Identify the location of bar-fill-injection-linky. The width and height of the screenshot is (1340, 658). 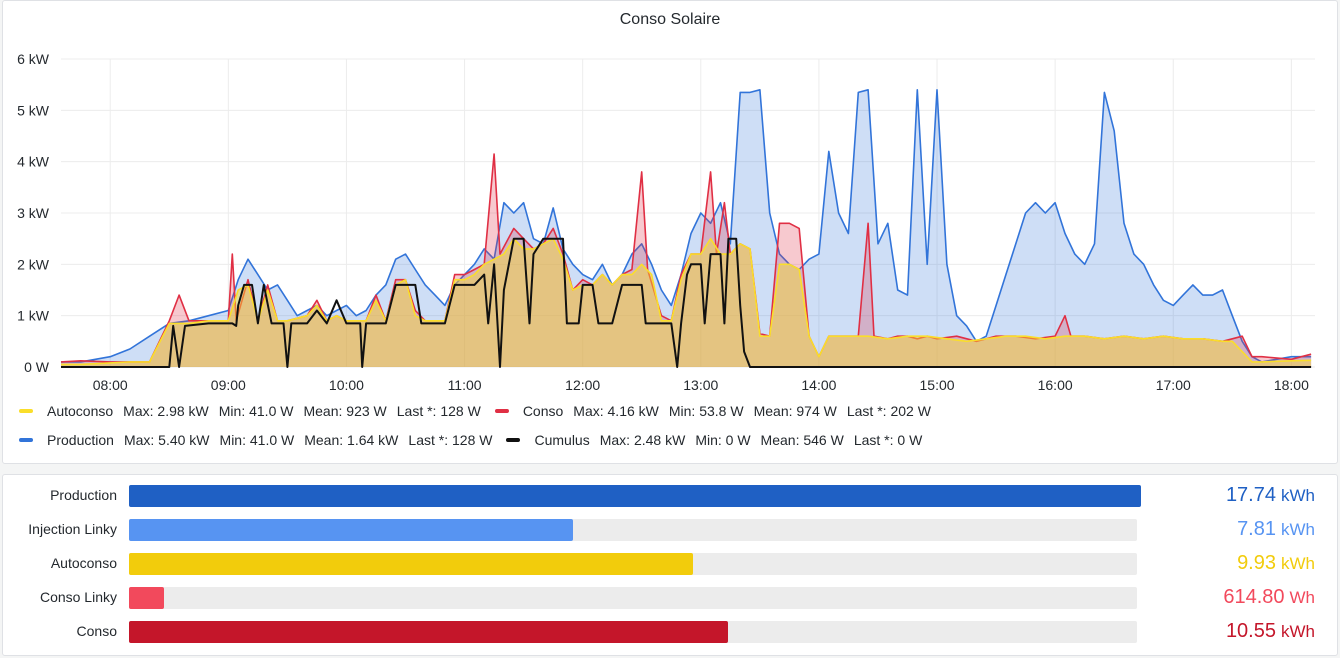
(351, 530).